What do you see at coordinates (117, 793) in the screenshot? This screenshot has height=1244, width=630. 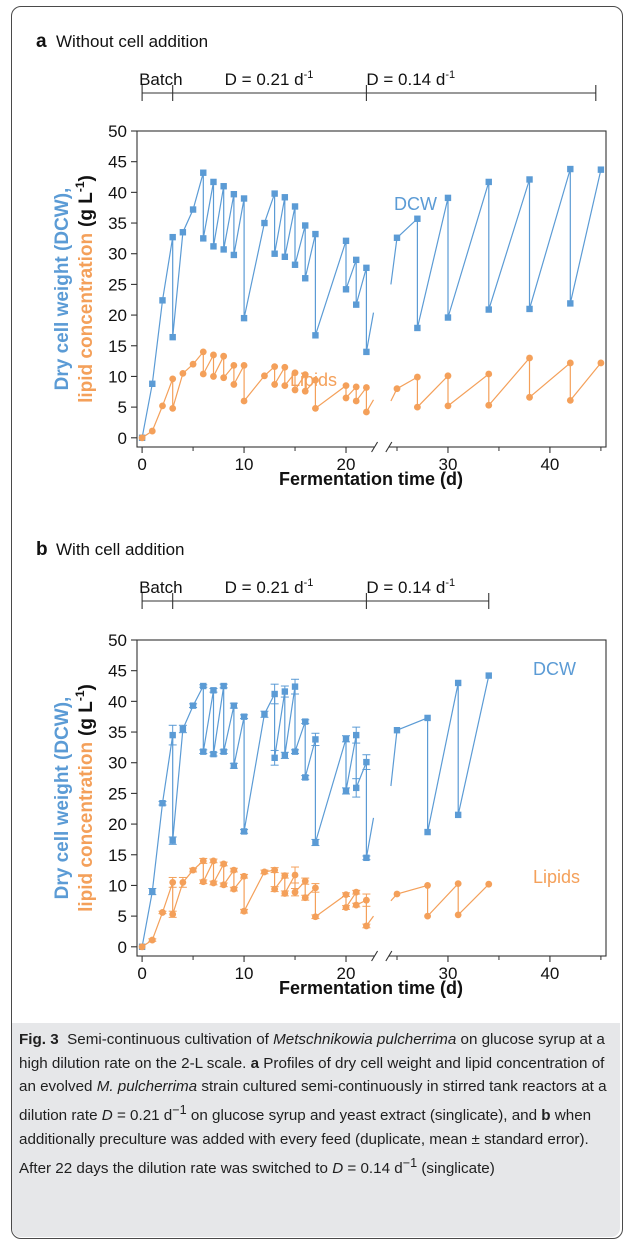 I see `y-tick-label: 25` at bounding box center [117, 793].